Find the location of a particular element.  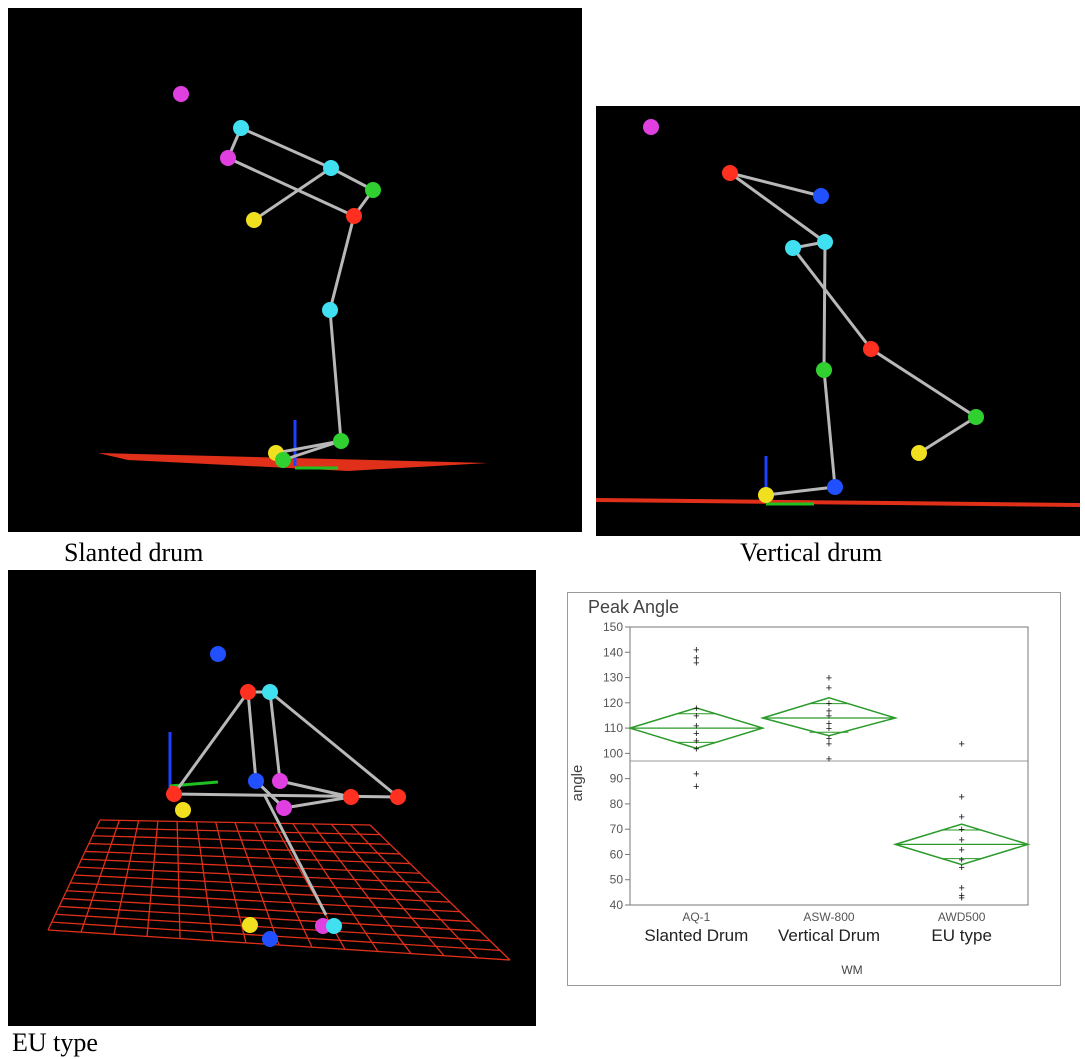

means-diamond is located at coordinates (829, 716).